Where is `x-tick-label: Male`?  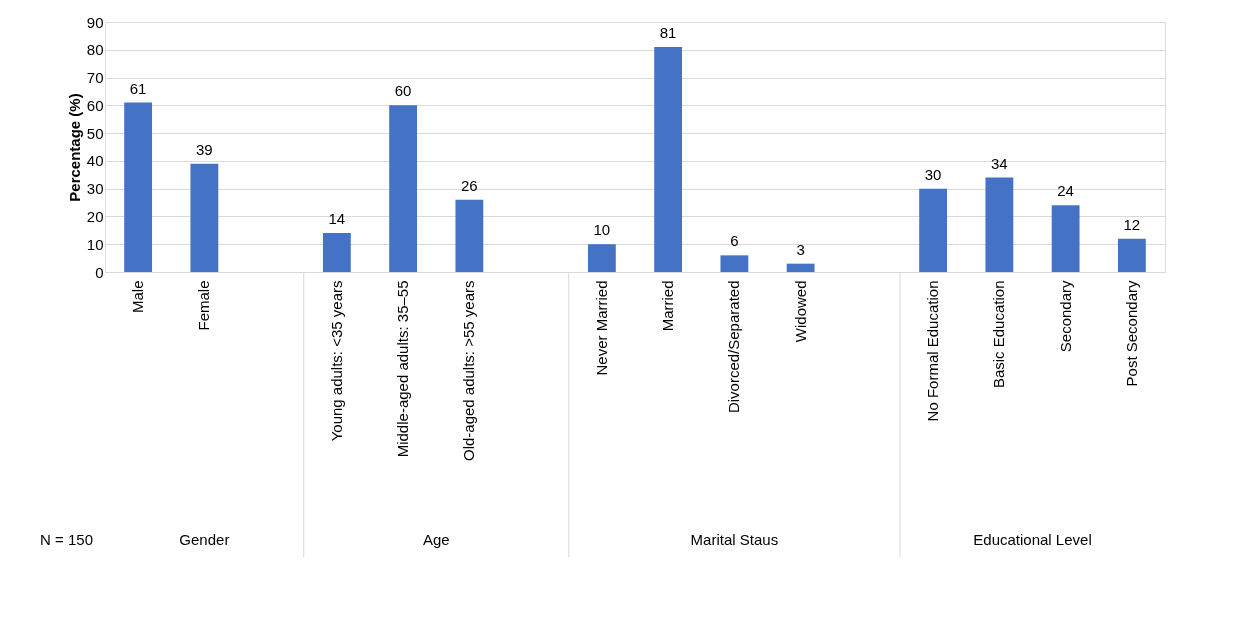
x-tick-label: Male is located at coordinates (138, 297).